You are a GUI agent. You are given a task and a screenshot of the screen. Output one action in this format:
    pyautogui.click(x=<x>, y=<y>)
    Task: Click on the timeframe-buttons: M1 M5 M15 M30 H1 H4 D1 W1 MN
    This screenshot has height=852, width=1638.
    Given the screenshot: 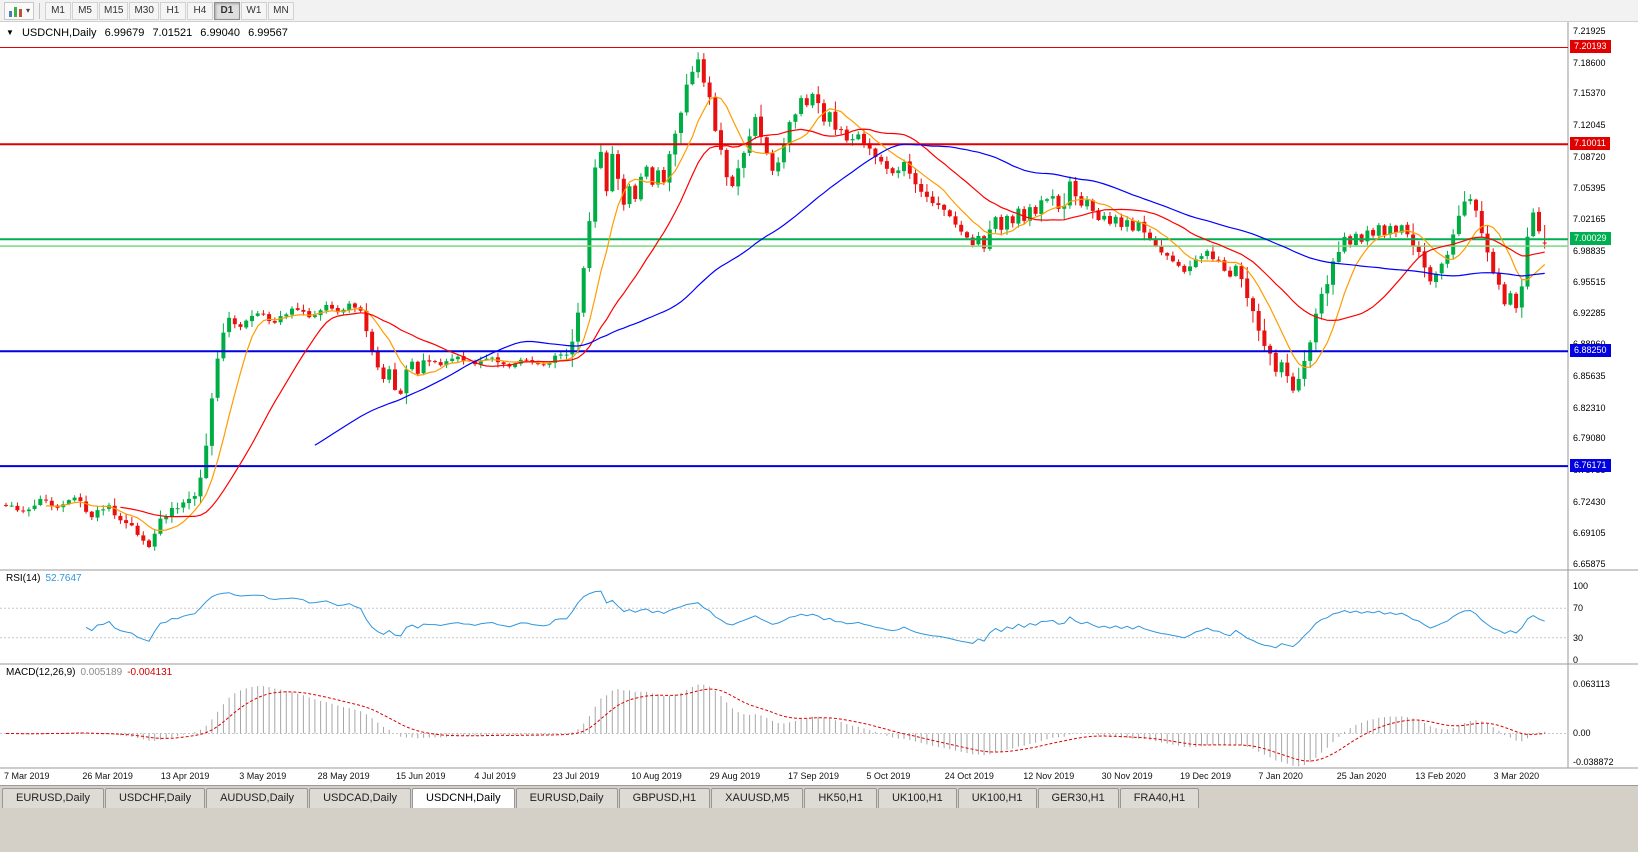 What is the action you would take?
    pyautogui.click(x=169, y=10)
    